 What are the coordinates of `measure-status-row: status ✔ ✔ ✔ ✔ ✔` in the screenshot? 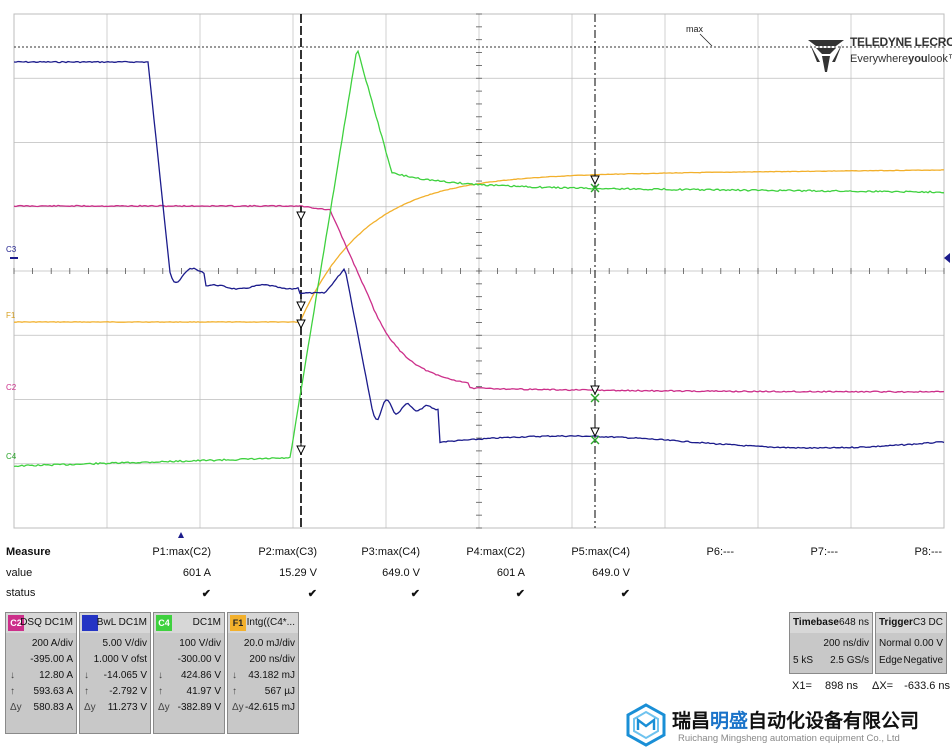 It's located at (476, 596).